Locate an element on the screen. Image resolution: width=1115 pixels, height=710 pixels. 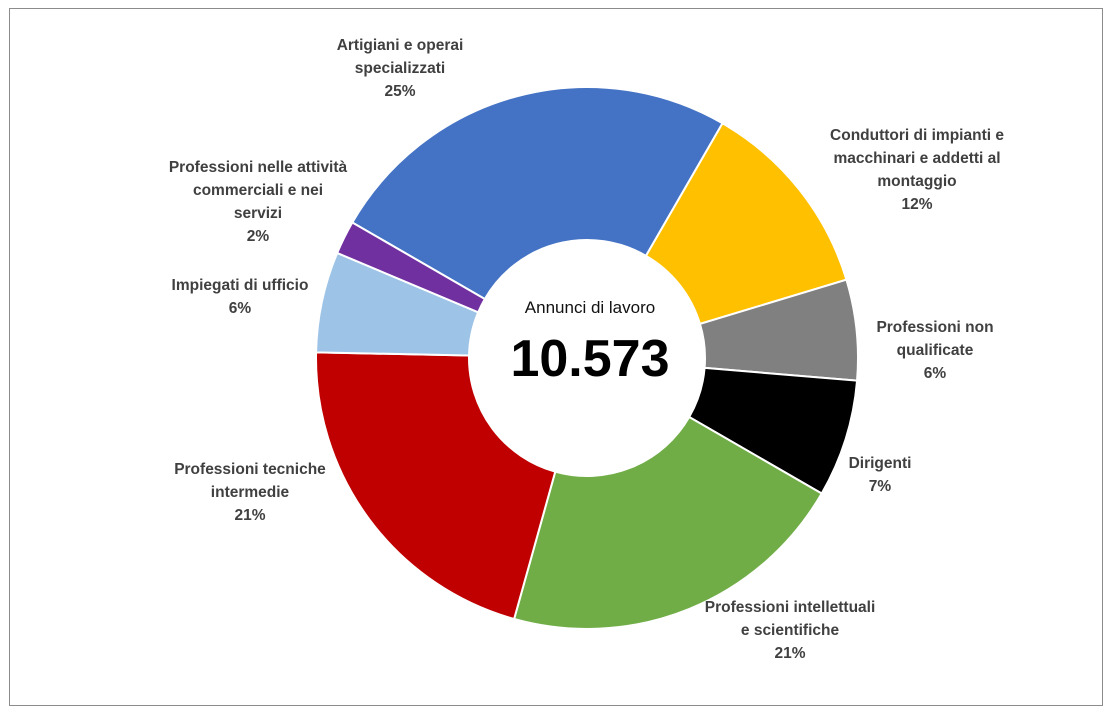
slice-category-line: commerciali e nei is located at coordinates (258, 190).